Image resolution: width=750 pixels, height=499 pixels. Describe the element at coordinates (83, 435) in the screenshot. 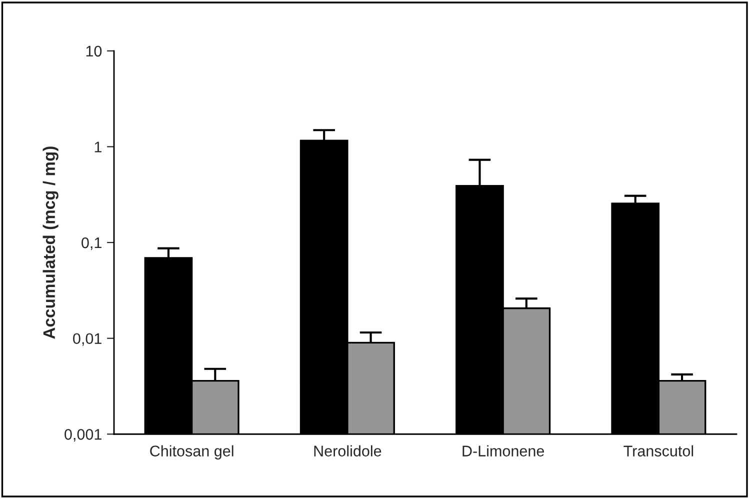

I see `y-tick-label: 0,001` at that location.